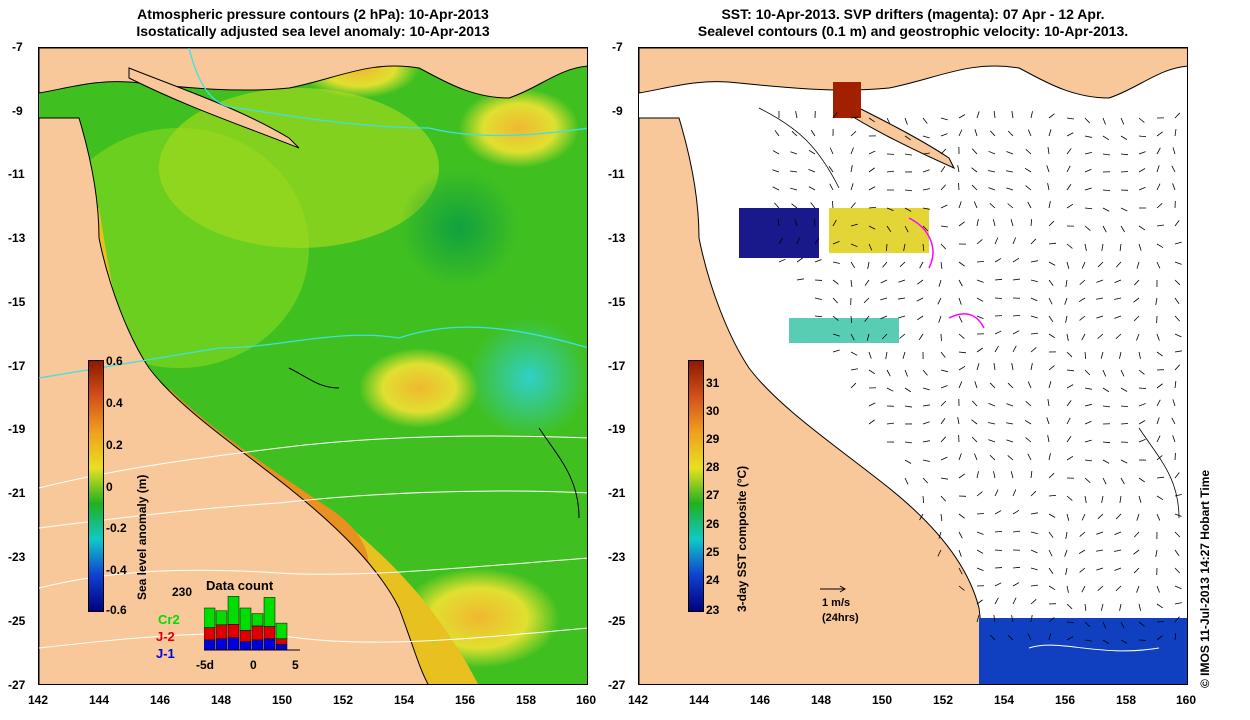 The width and height of the screenshot is (1250, 720). I want to click on left-y-tick: -25, so click(17, 621).